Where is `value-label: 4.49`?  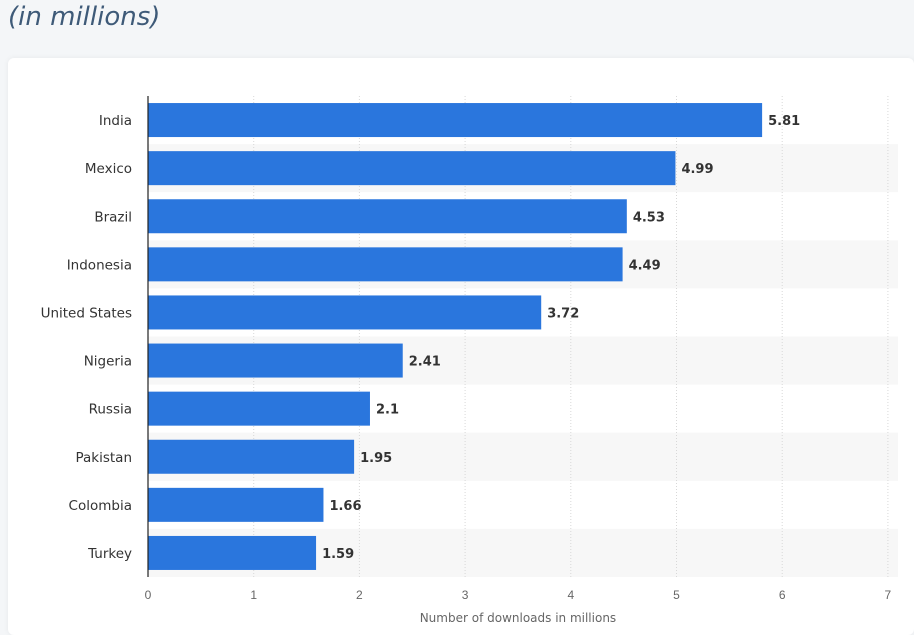 value-label: 4.49 is located at coordinates (645, 265).